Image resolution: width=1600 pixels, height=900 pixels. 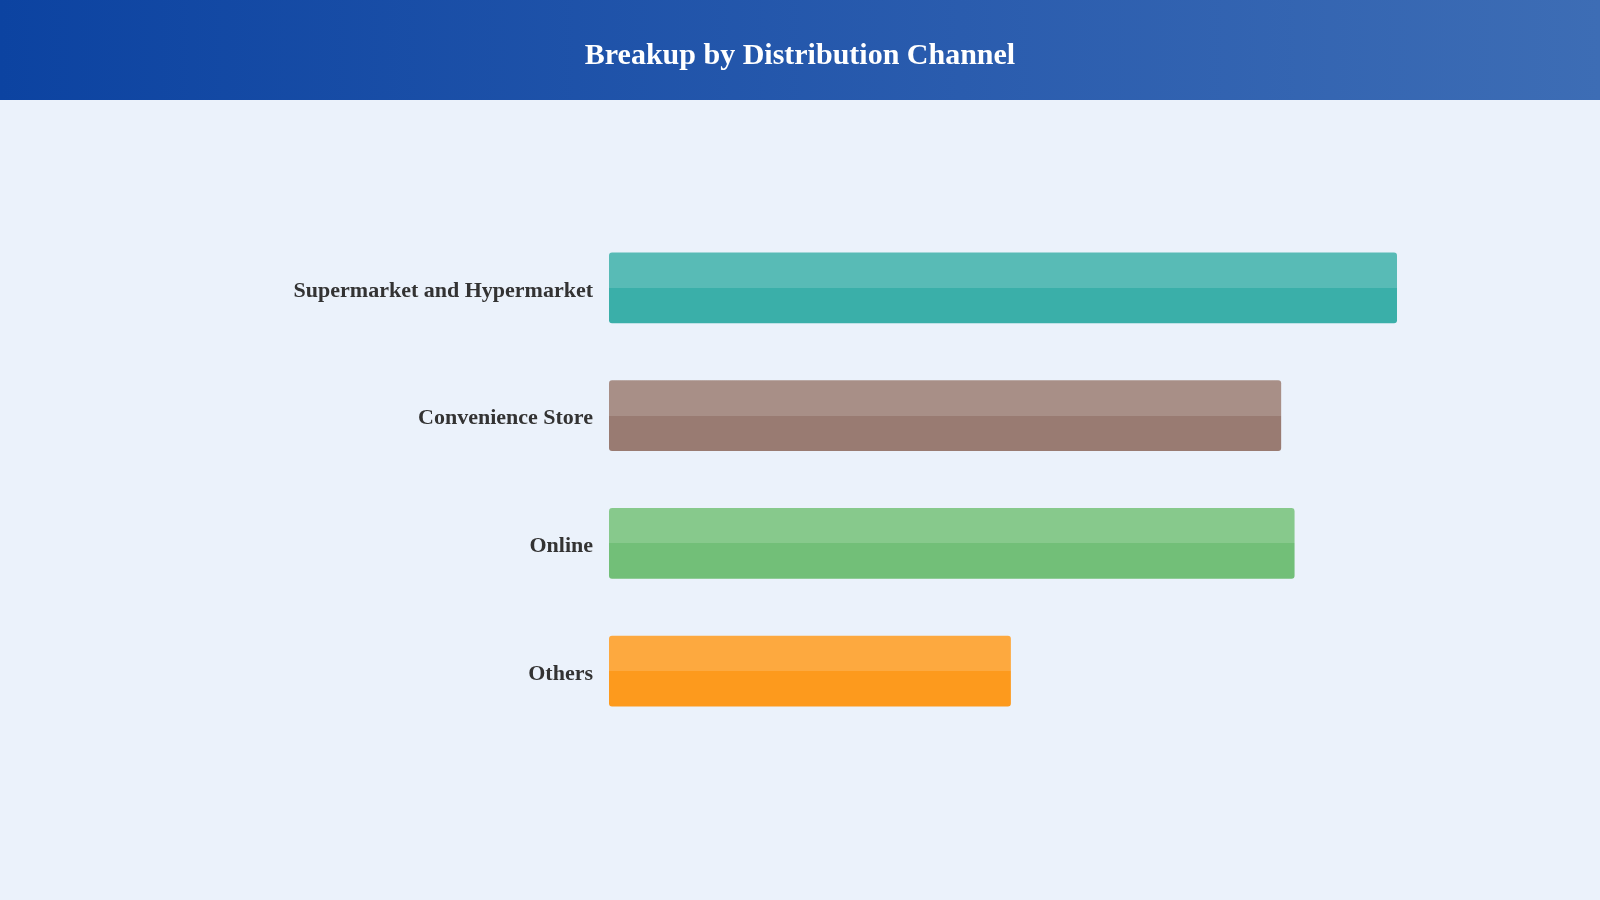 I want to click on y-tick-label: Others, so click(x=561, y=672).